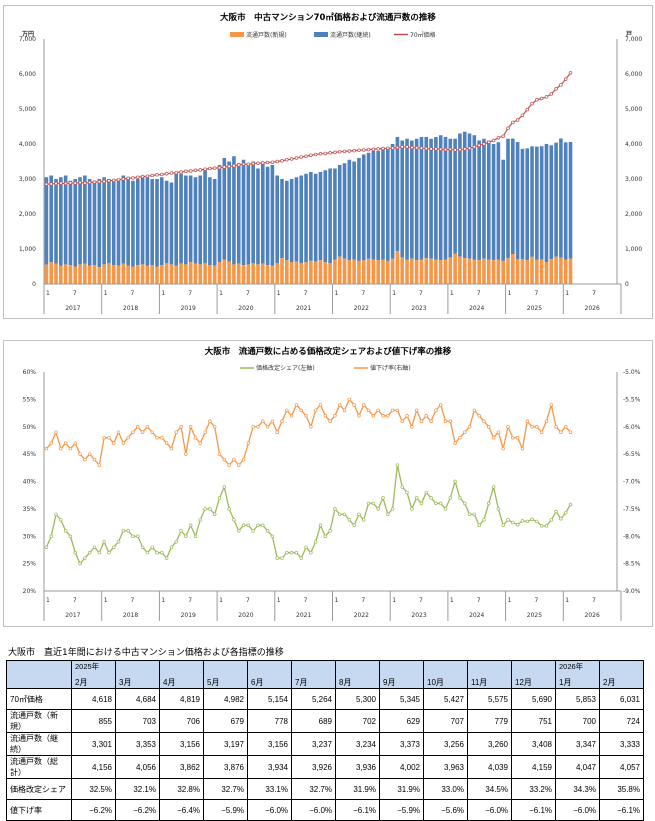 This screenshot has width=655, height=821. Describe the element at coordinates (621, 767) in the screenshot. I see `table-cell: 4,057` at that location.